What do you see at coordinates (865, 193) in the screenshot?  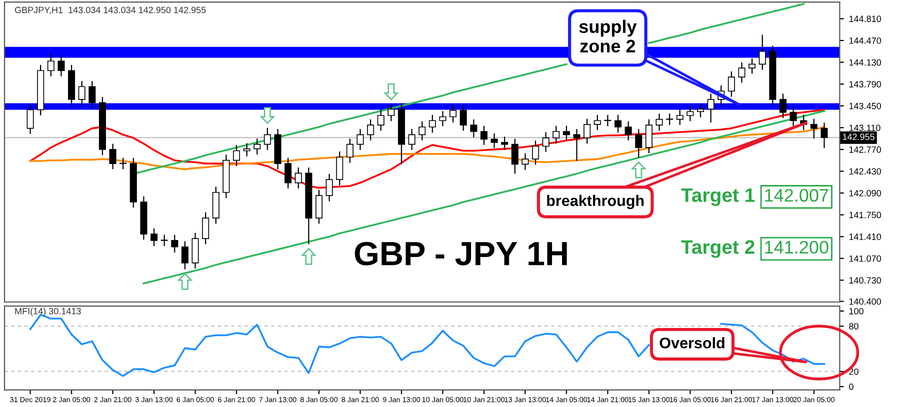 I see `y-tick-label: 142.090` at bounding box center [865, 193].